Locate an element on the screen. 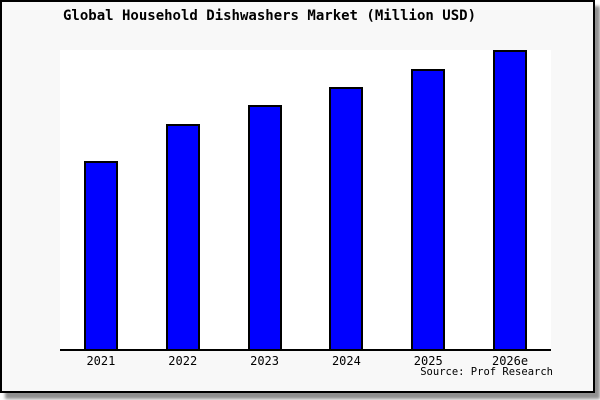 The width and height of the screenshot is (600, 400). x-tick-label-2025: 2025 is located at coordinates (428, 361).